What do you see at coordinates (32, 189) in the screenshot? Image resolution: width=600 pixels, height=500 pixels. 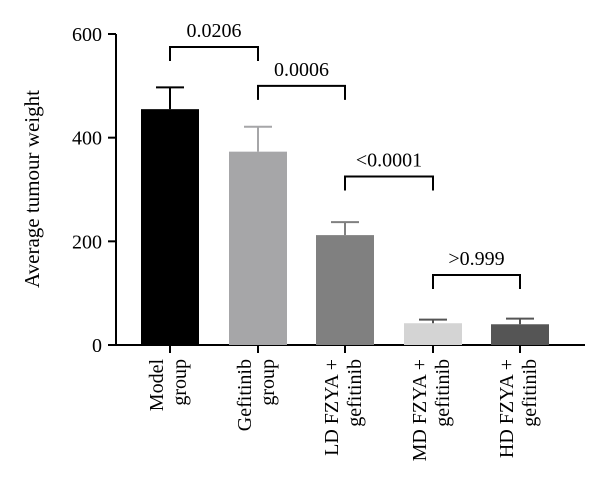 I see `y-axis-title: Average tumour weight` at bounding box center [32, 189].